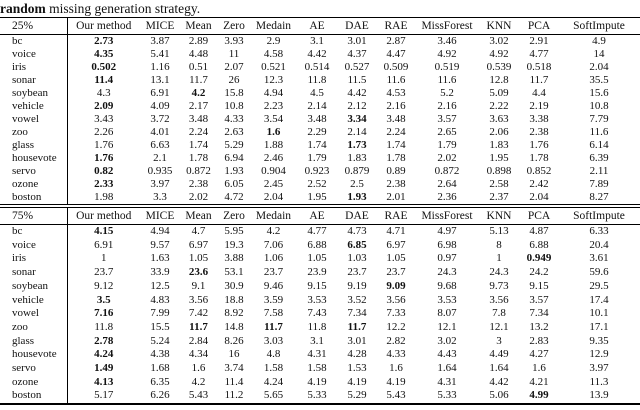 This screenshot has width=640, height=410. I want to click on dataset-row-label: glass, so click(34, 341).